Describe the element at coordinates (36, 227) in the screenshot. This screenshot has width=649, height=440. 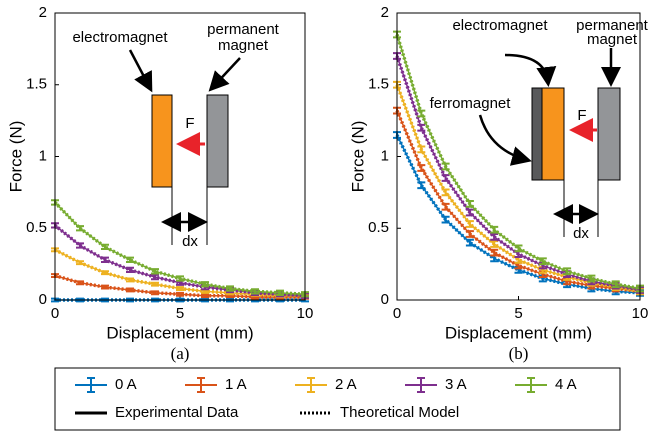
I see `y-tick-label: 0.5` at that location.